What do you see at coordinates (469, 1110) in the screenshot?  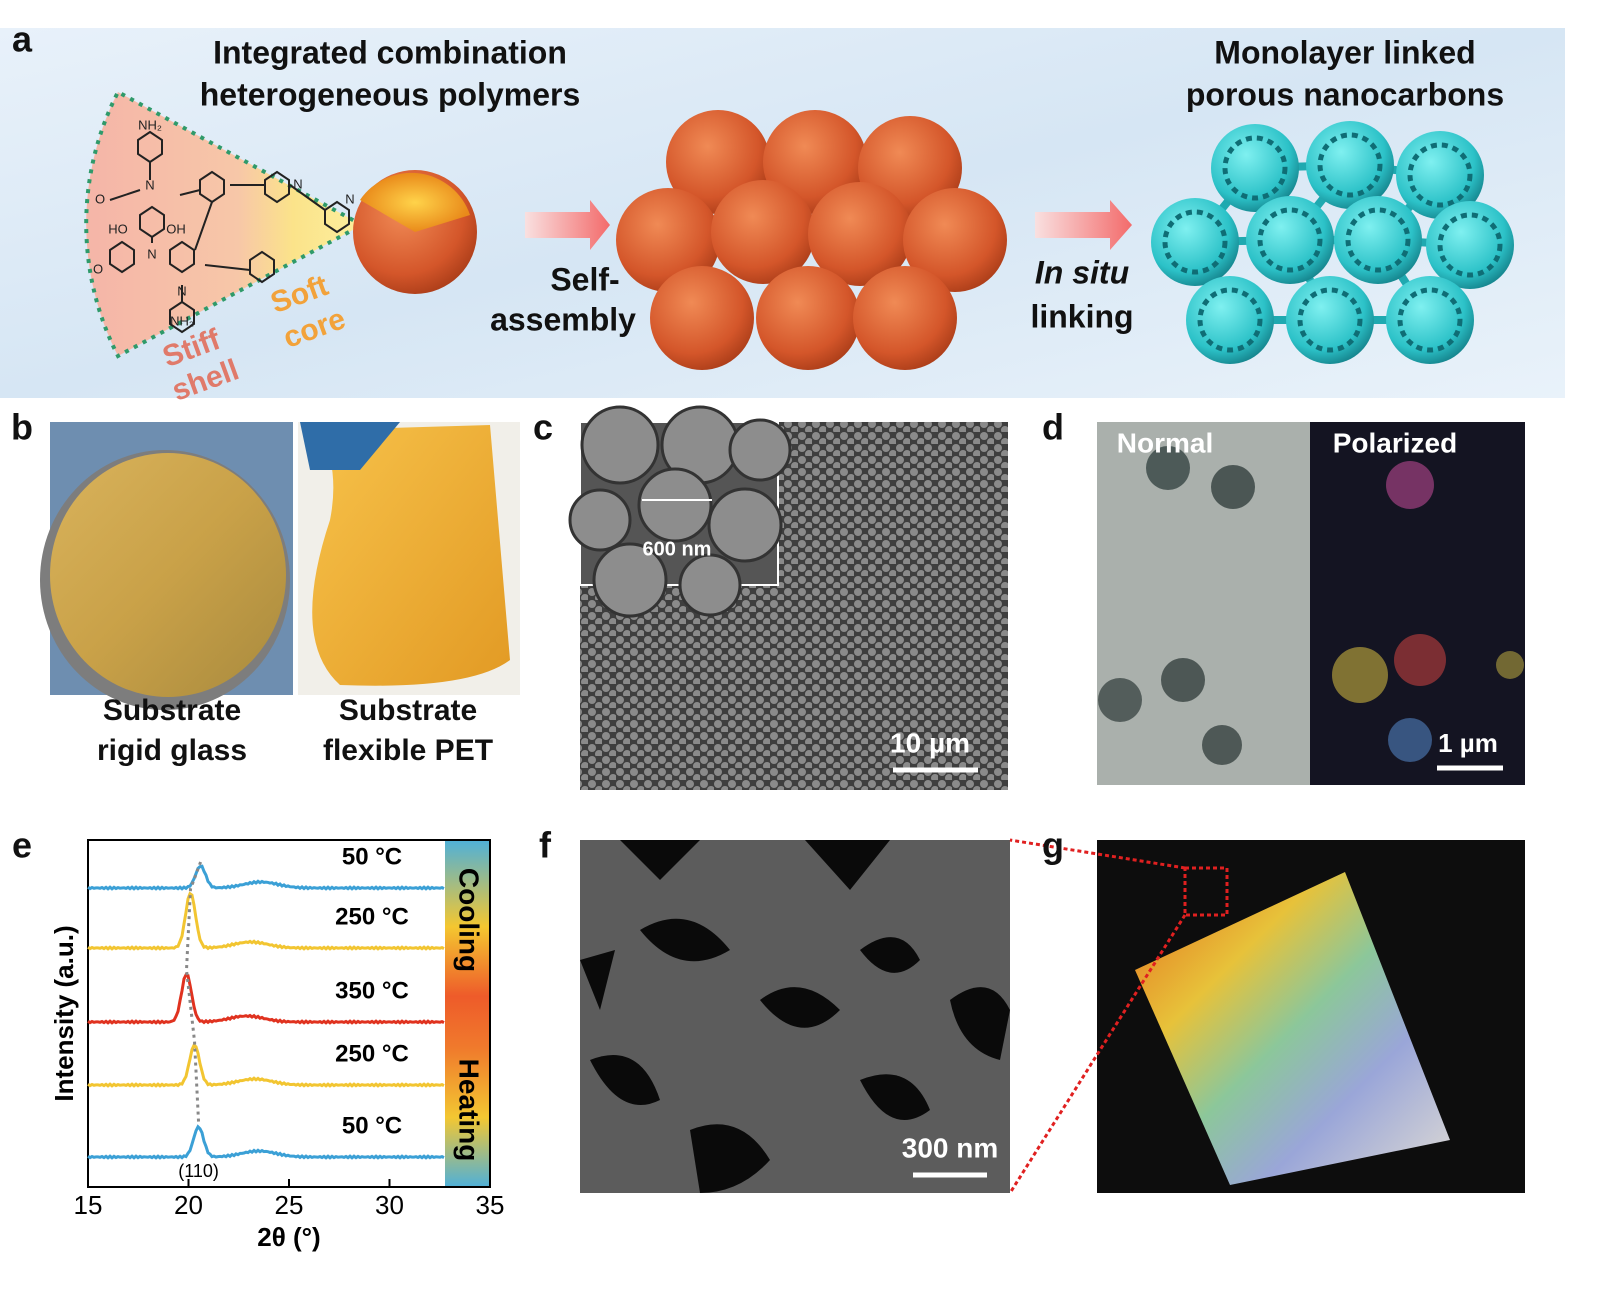 I see `band-label: Heating` at bounding box center [469, 1110].